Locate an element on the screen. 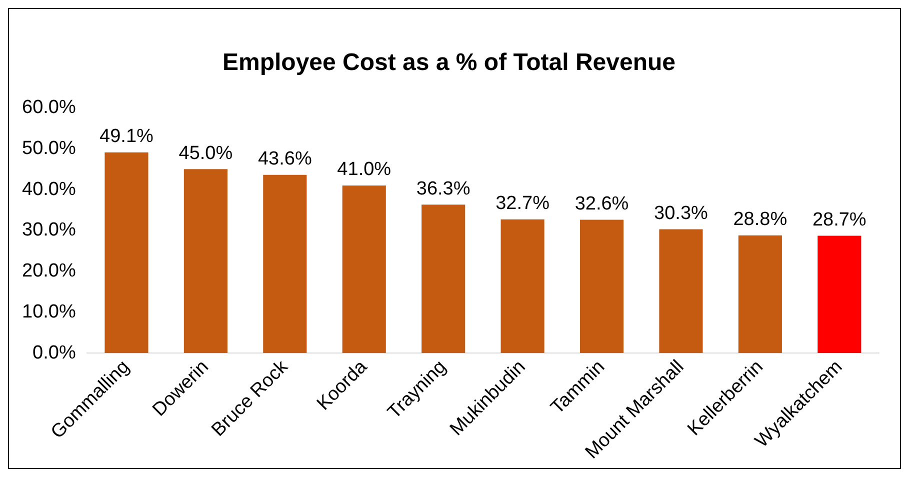 This screenshot has height=479, width=911. data-label: 49.1% is located at coordinates (127, 137).